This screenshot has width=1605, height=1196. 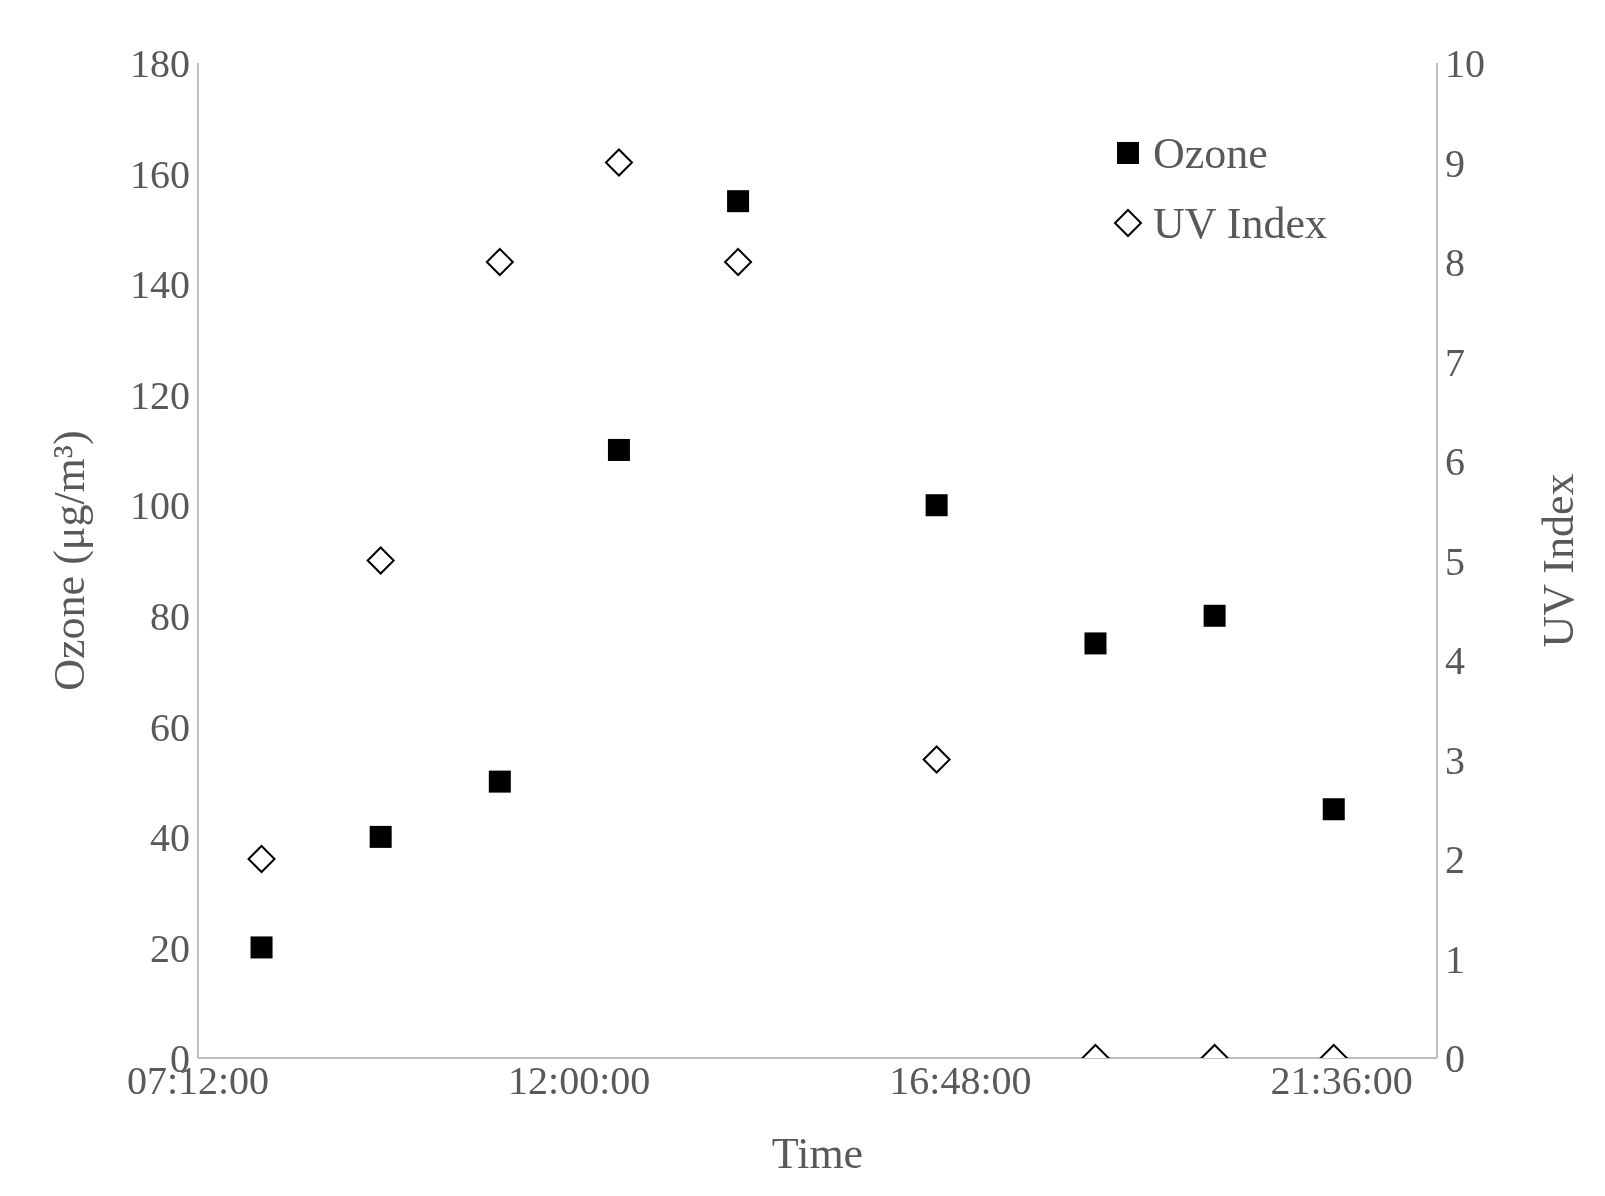 I want to click on y2-tick-label: 10, so click(x=1465, y=64).